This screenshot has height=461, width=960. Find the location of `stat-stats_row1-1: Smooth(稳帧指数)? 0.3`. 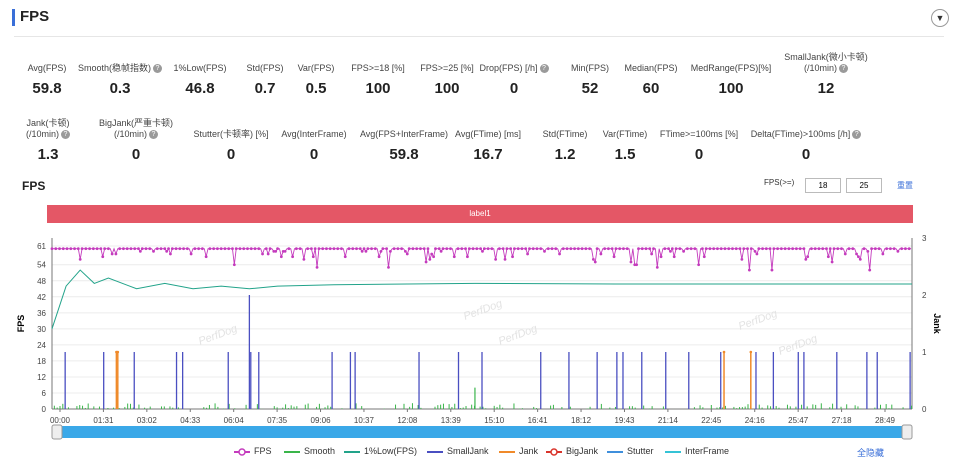

stat-stats_row1-1: Smooth(稳帧指数)? 0.3 is located at coordinates (120, 80).